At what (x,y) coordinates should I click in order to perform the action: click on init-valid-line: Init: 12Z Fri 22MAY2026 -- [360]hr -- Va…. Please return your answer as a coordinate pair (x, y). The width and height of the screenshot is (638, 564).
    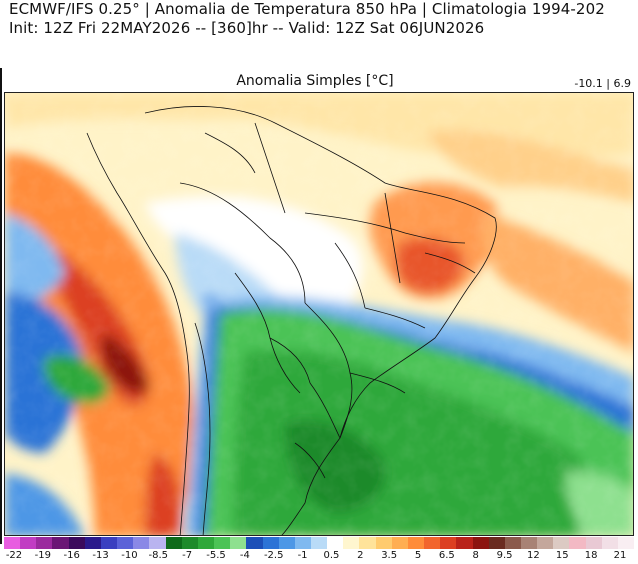
    Looking at the image, I should click on (247, 28).